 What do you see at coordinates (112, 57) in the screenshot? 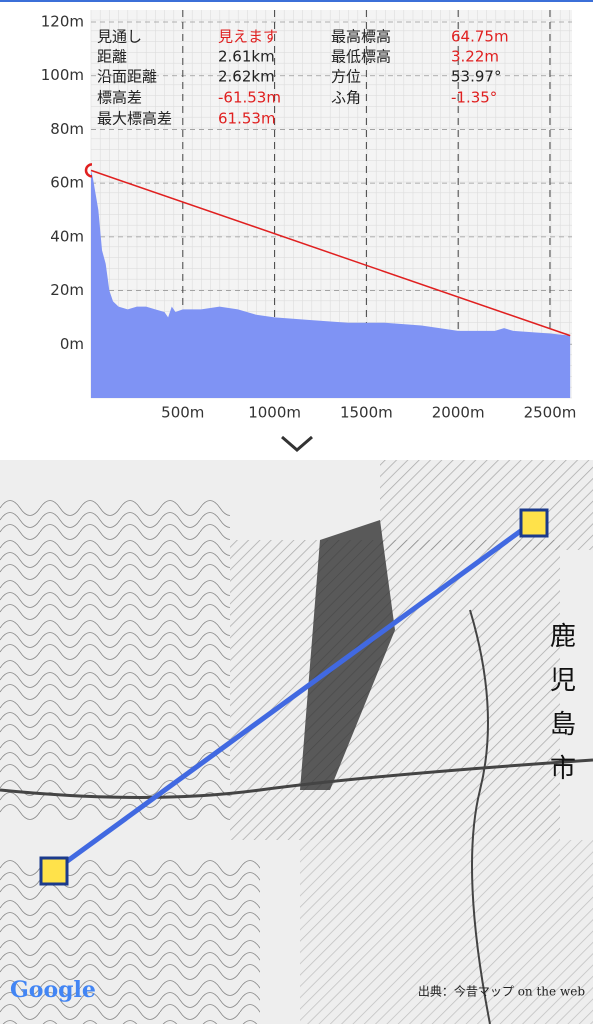
I see `info-label: 距離` at bounding box center [112, 57].